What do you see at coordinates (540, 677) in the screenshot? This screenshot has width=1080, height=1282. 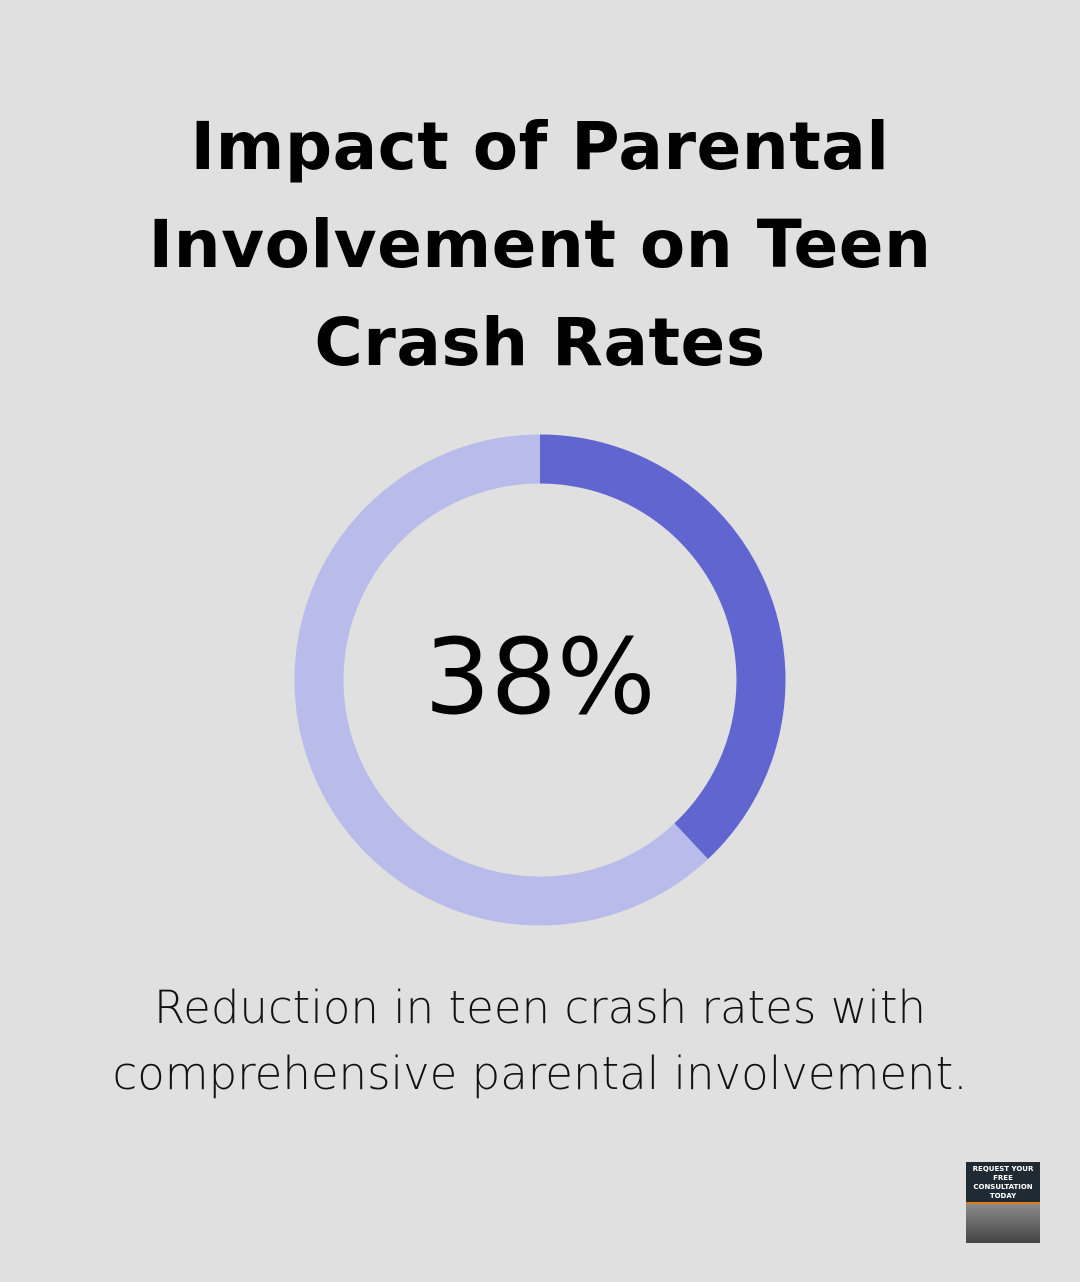 I see `center-value-label: 38%` at bounding box center [540, 677].